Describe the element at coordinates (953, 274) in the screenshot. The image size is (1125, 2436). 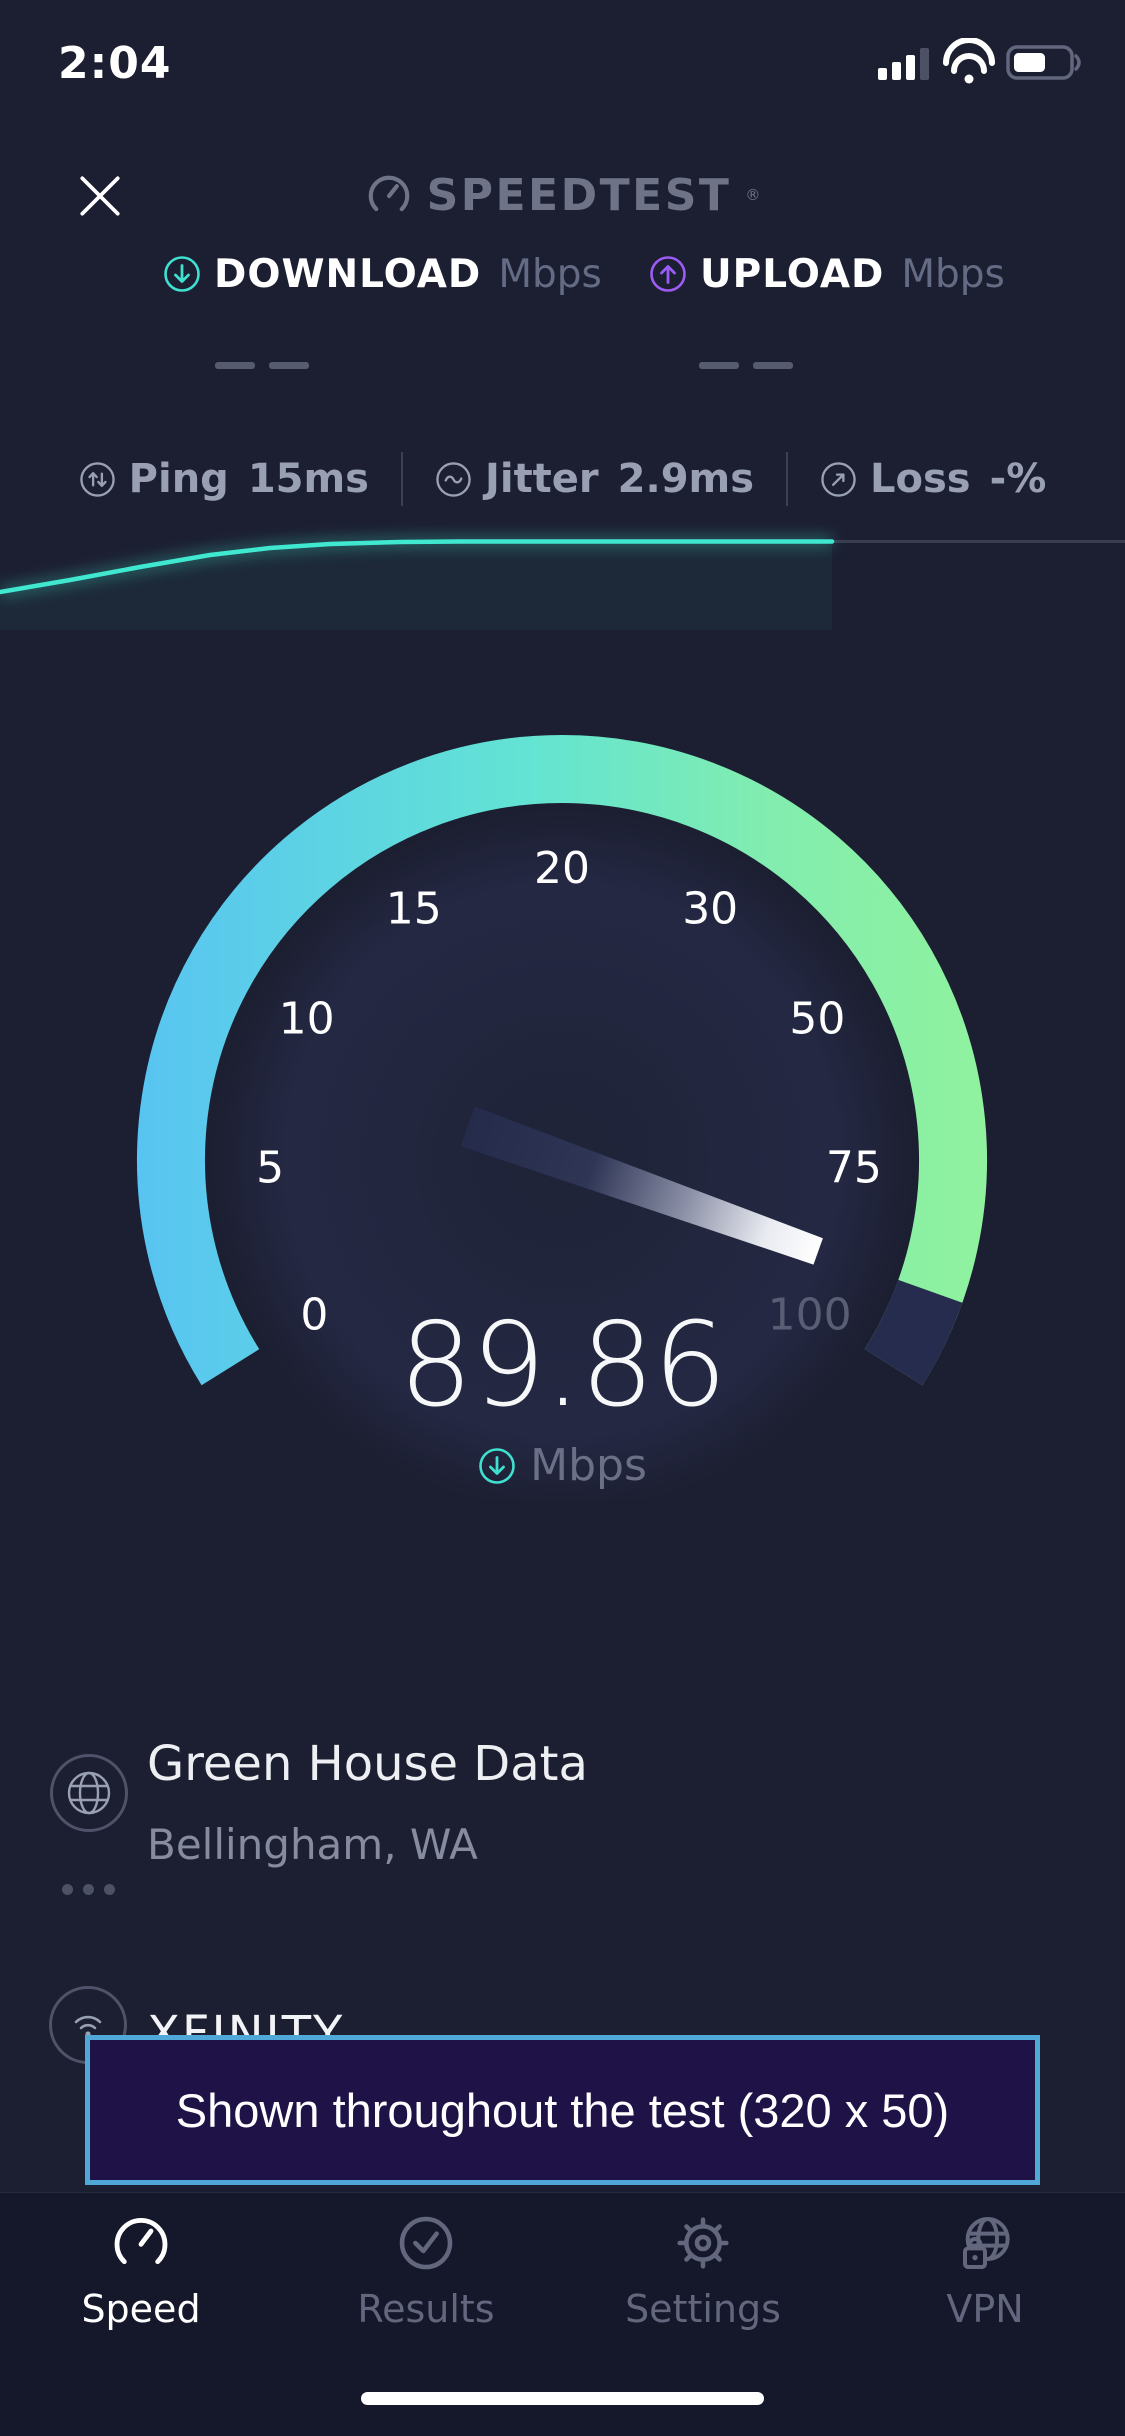
I see `upload-unit: Mbps` at that location.